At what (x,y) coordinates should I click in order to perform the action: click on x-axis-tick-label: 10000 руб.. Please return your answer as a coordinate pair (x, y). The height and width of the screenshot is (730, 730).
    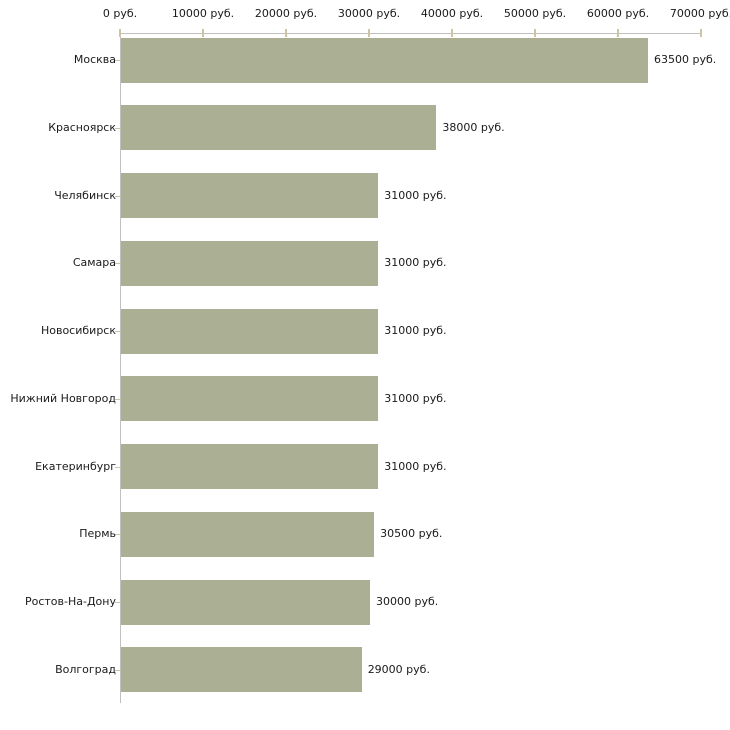
    Looking at the image, I should click on (203, 13).